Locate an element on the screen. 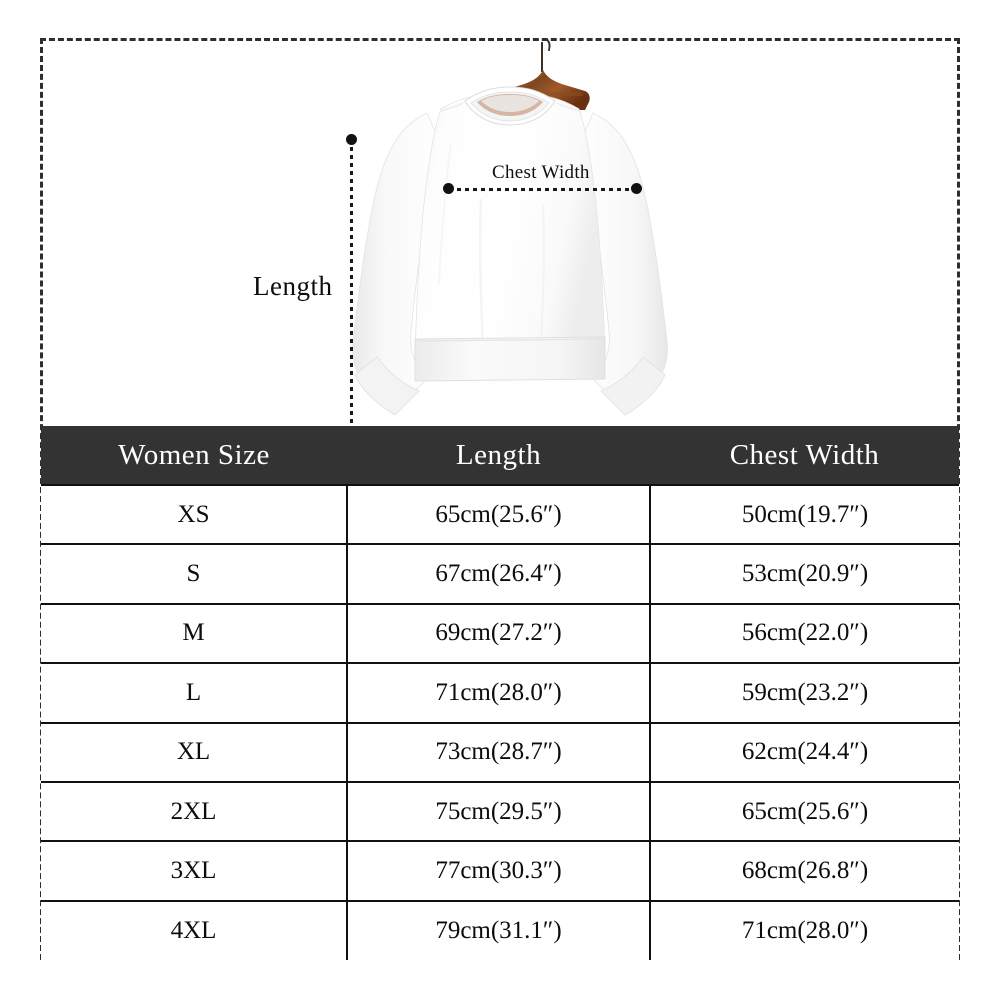 Image resolution: width=1000 pixels, height=1000 pixels. cell-length: 65cm(25.6″) is located at coordinates (499, 514).